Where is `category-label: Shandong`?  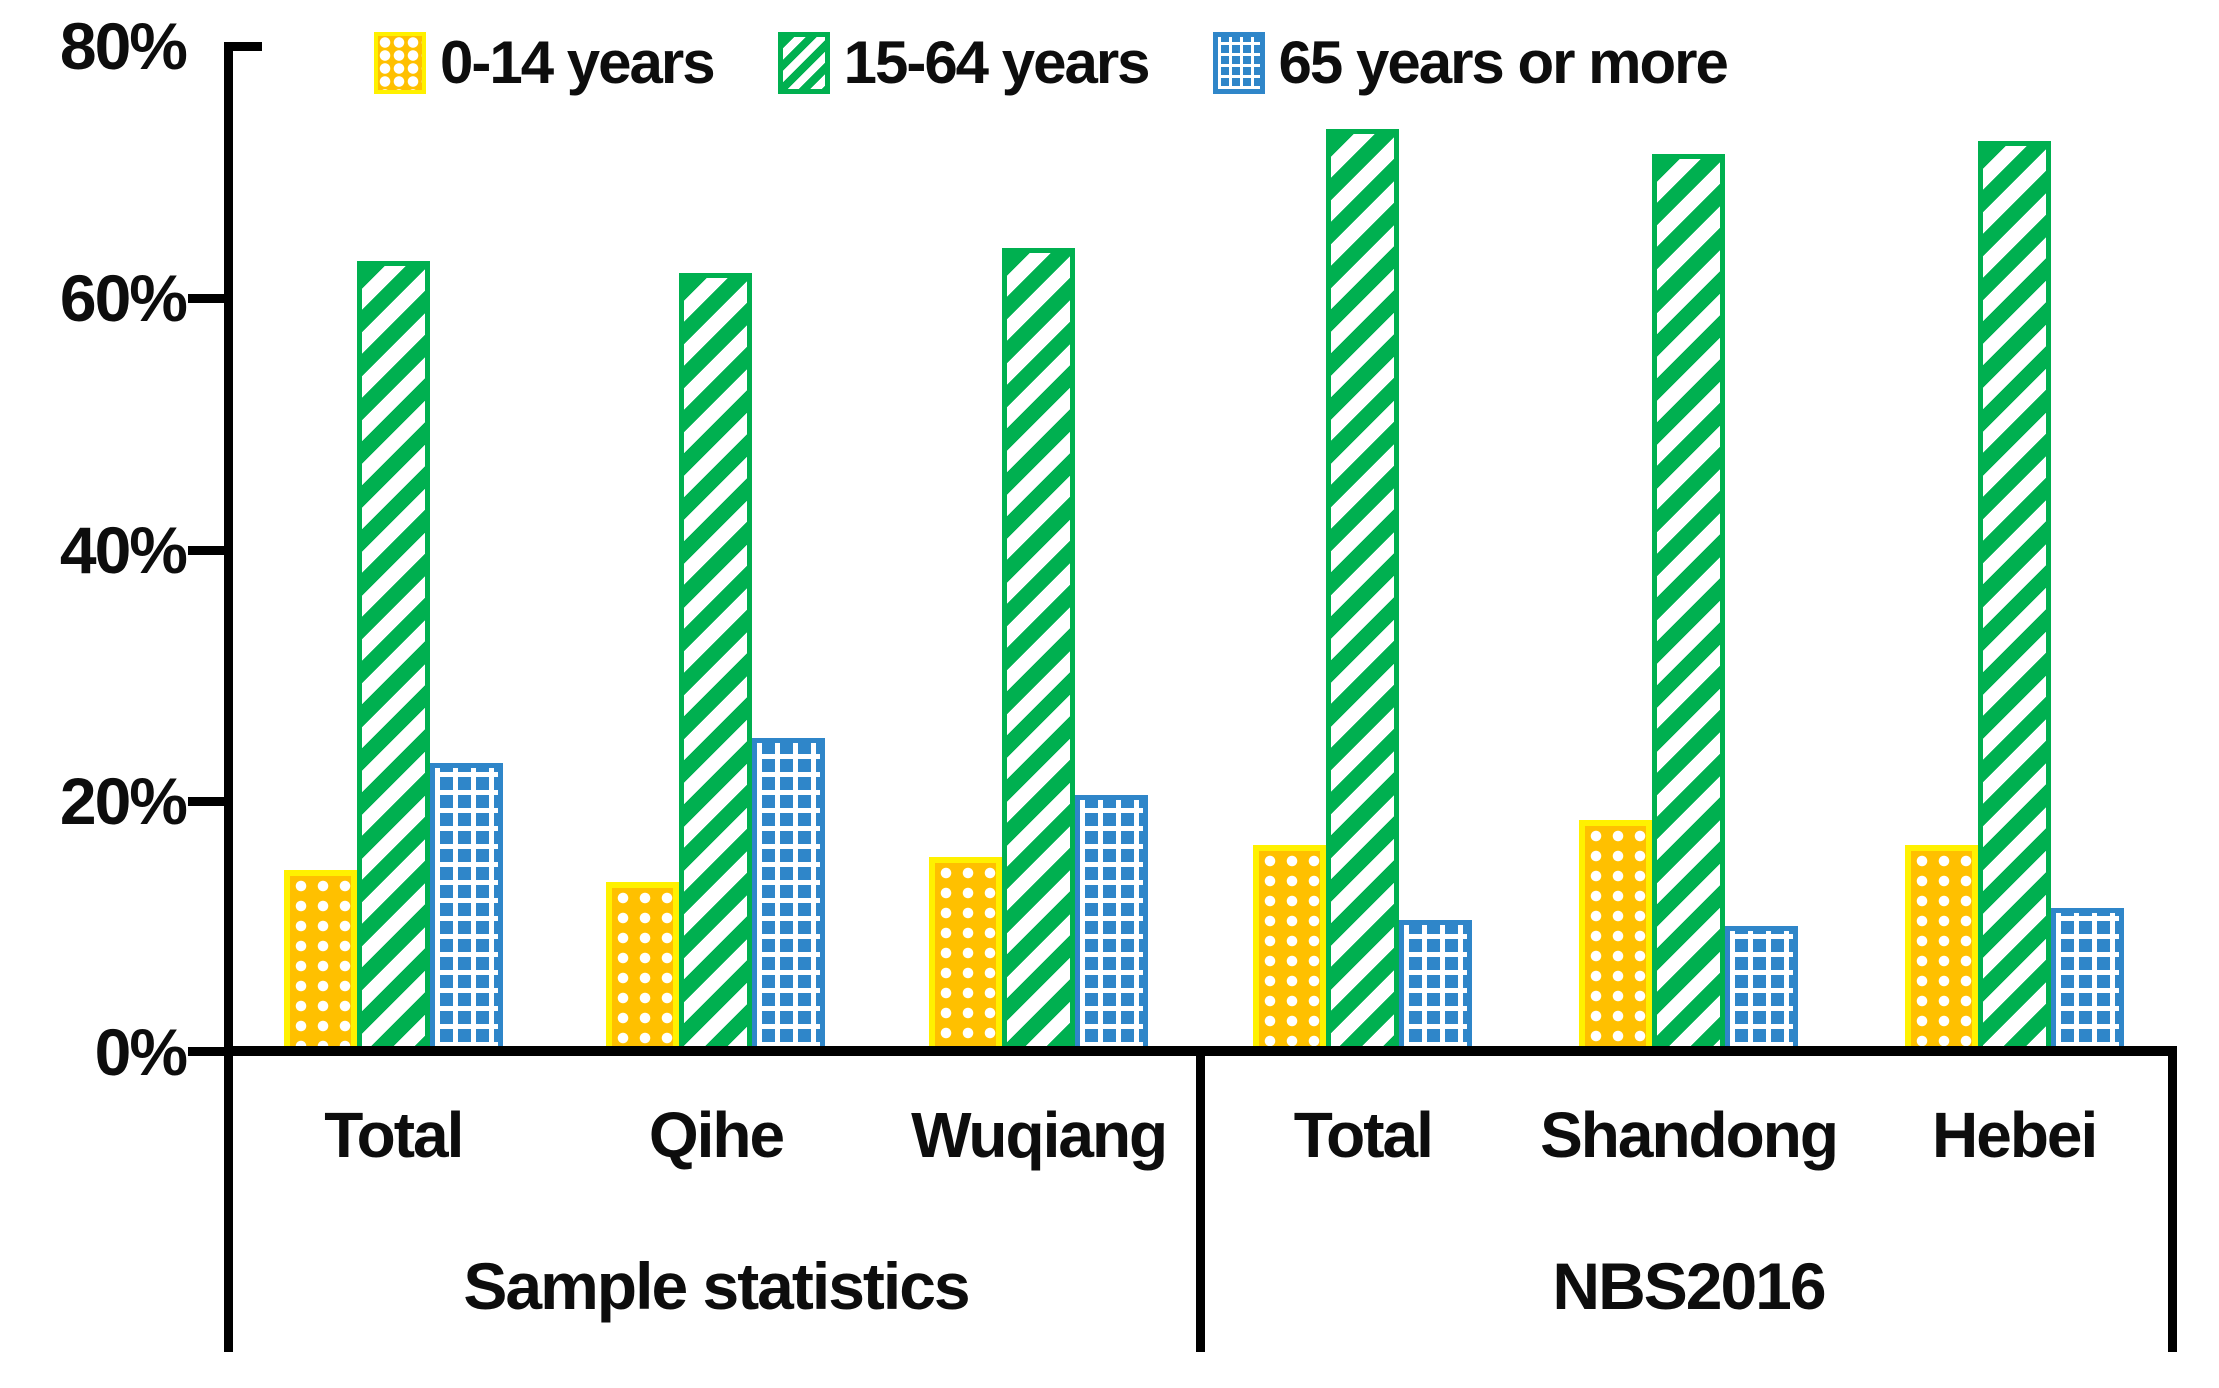 category-label: Shandong is located at coordinates (1689, 1135).